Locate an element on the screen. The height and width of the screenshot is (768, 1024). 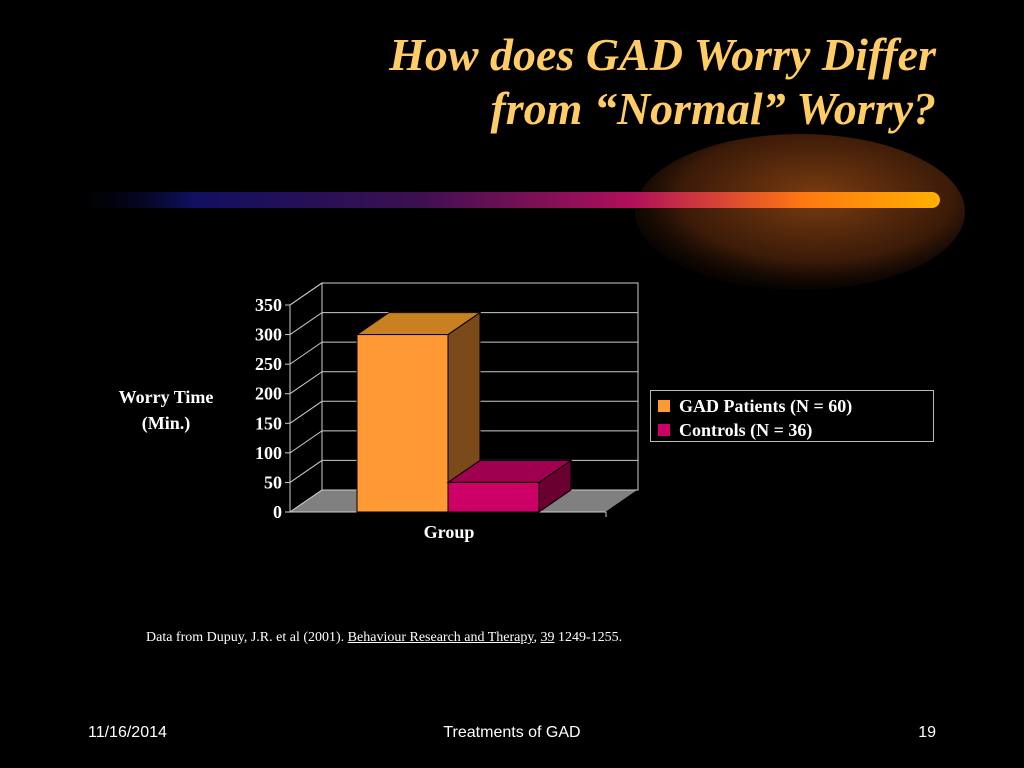
y-tick-label: 200 is located at coordinates (268, 394).